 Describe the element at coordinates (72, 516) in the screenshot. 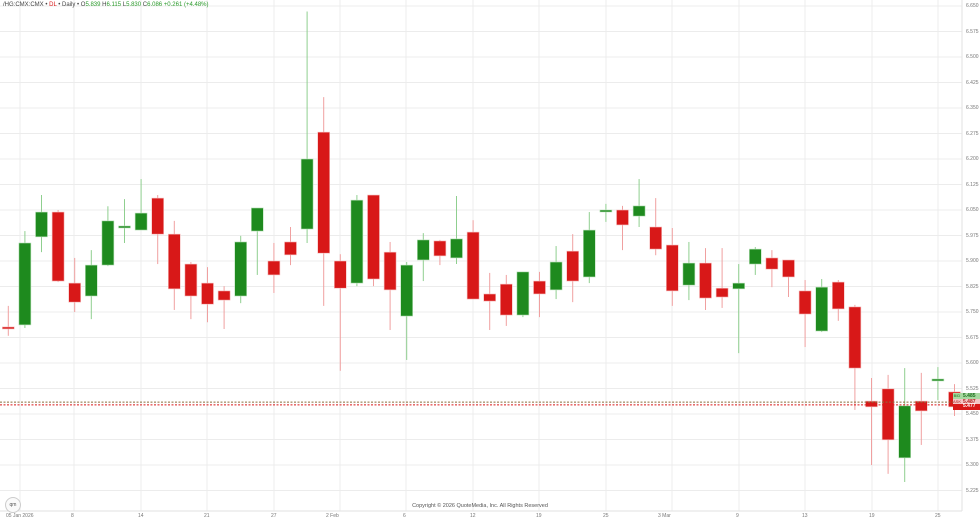

I see `x-tick-label: 8` at that location.